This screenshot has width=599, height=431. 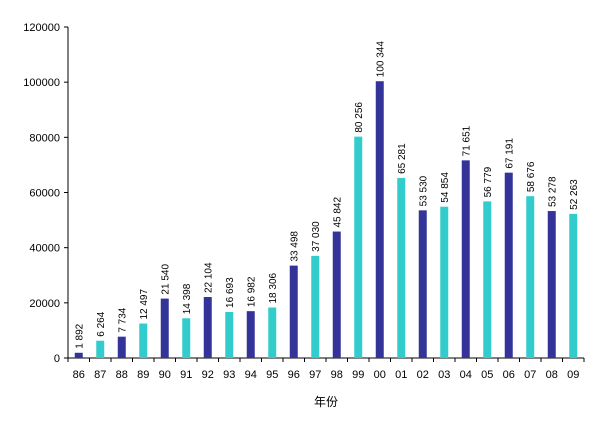 What do you see at coordinates (573, 375) in the screenshot?
I see `x-tick-label: 09` at bounding box center [573, 375].